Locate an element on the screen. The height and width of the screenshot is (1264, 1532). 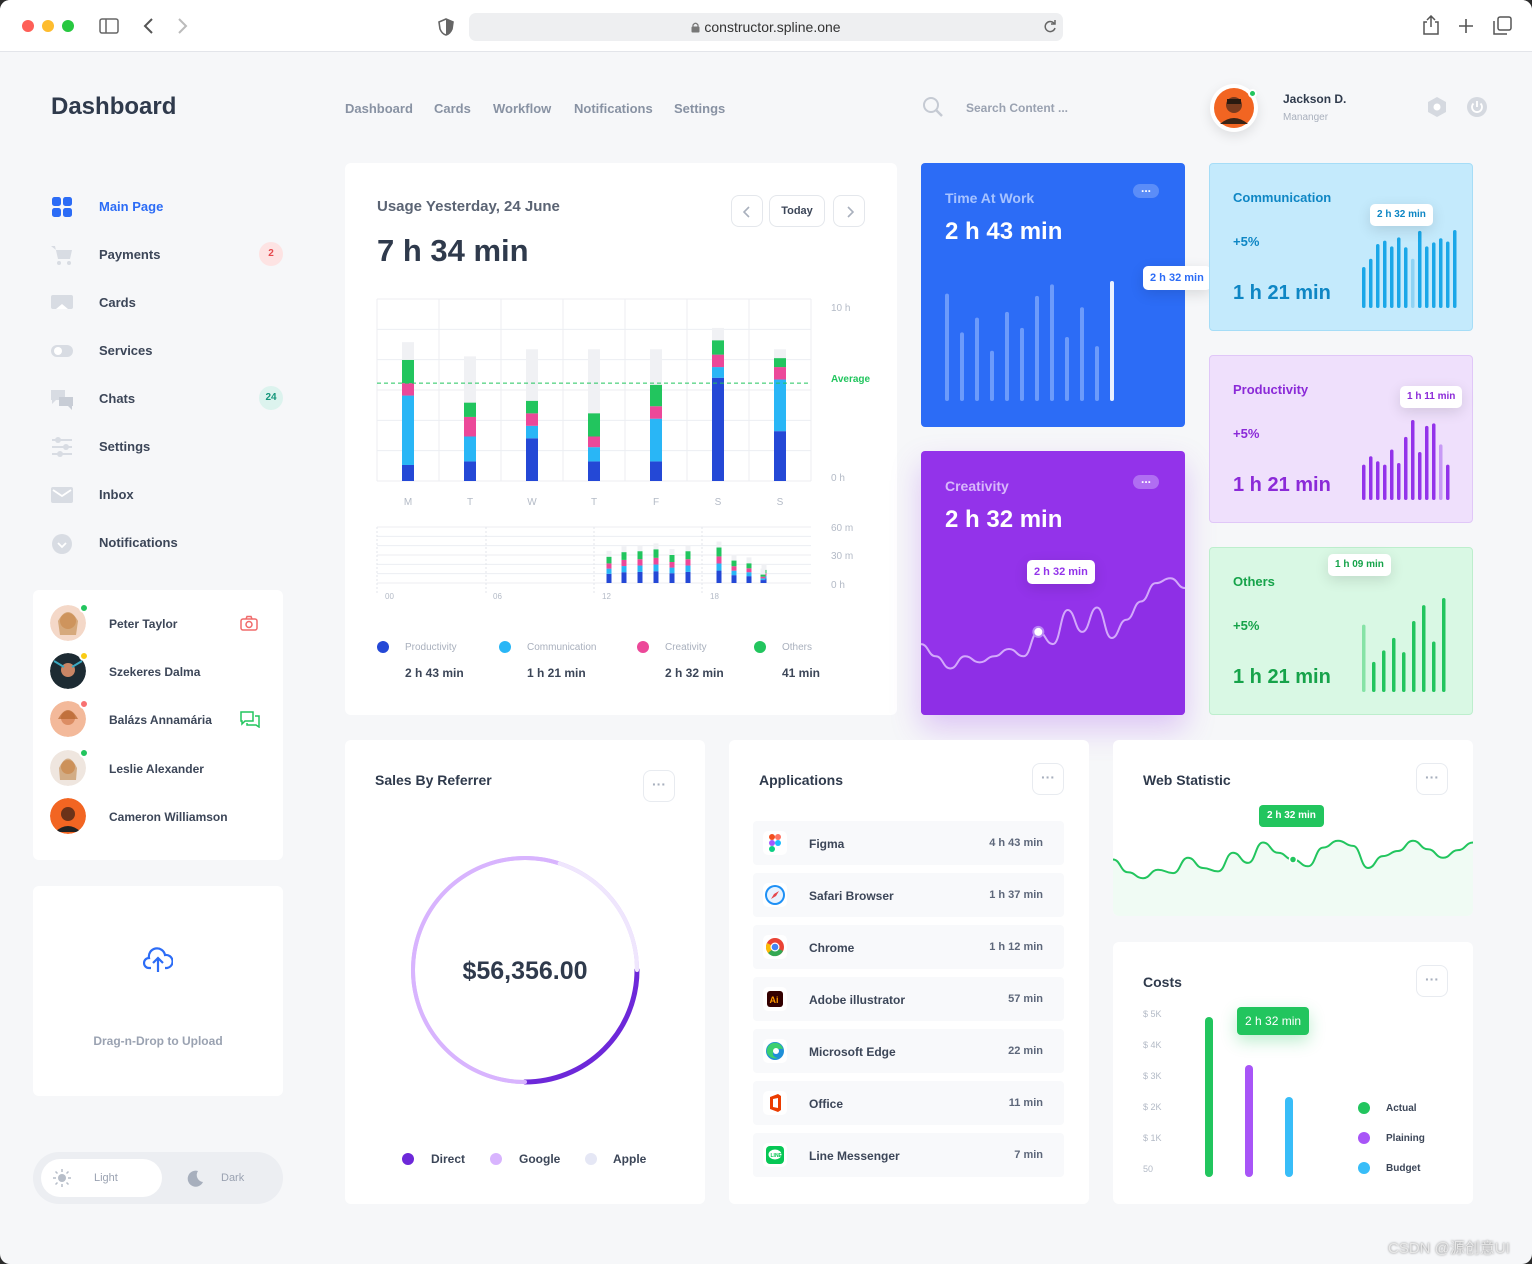
nav-notifications: Notifications is located at coordinates (613, 108).